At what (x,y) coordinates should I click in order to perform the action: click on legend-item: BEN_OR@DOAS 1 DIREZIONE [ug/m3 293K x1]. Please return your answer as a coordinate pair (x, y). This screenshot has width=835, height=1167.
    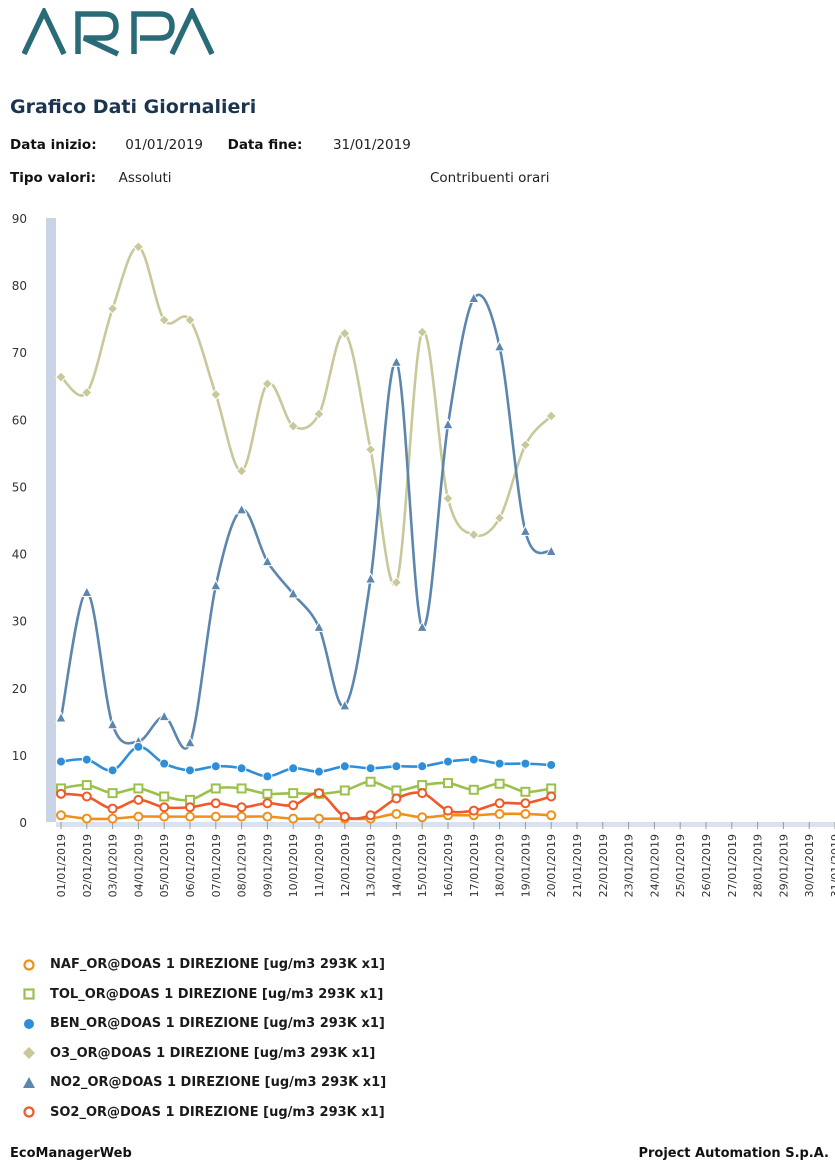
    Looking at the image, I should click on (204, 1024).